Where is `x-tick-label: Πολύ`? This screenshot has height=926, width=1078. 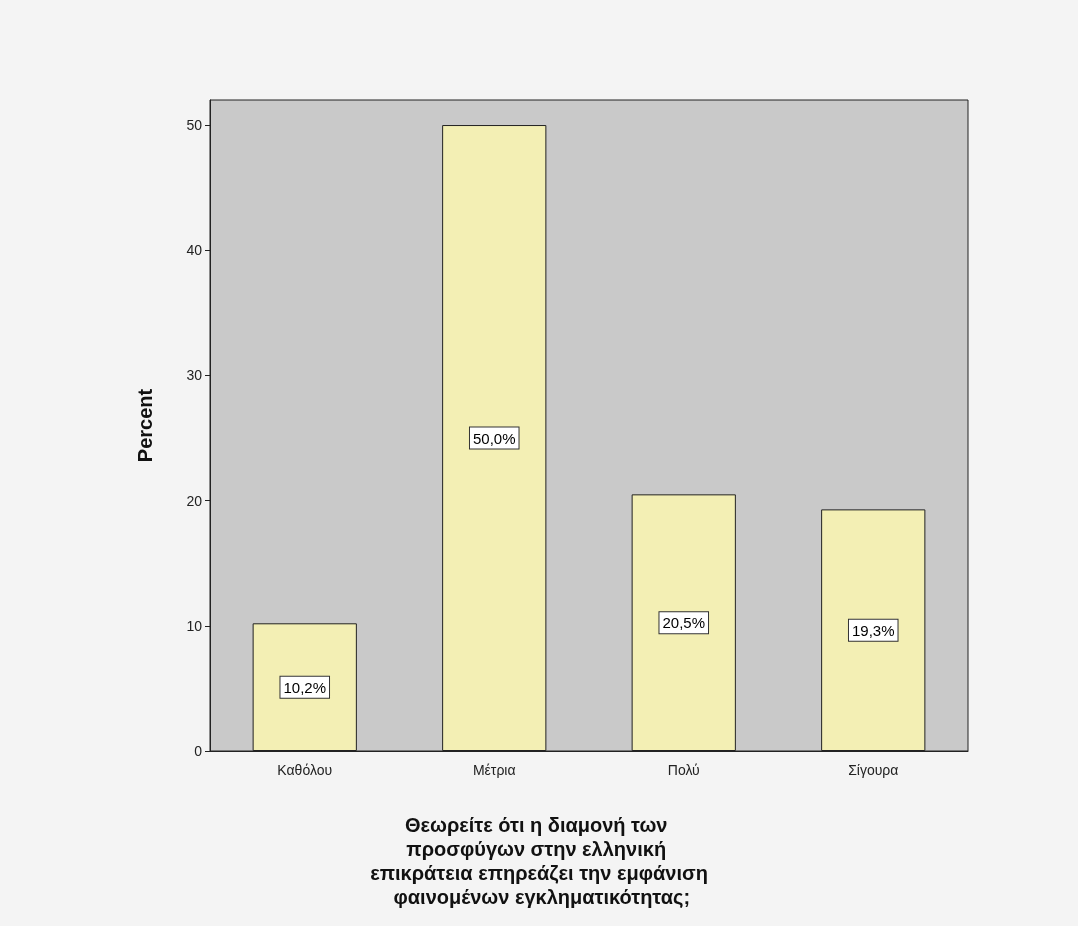 x-tick-label: Πολύ is located at coordinates (683, 770).